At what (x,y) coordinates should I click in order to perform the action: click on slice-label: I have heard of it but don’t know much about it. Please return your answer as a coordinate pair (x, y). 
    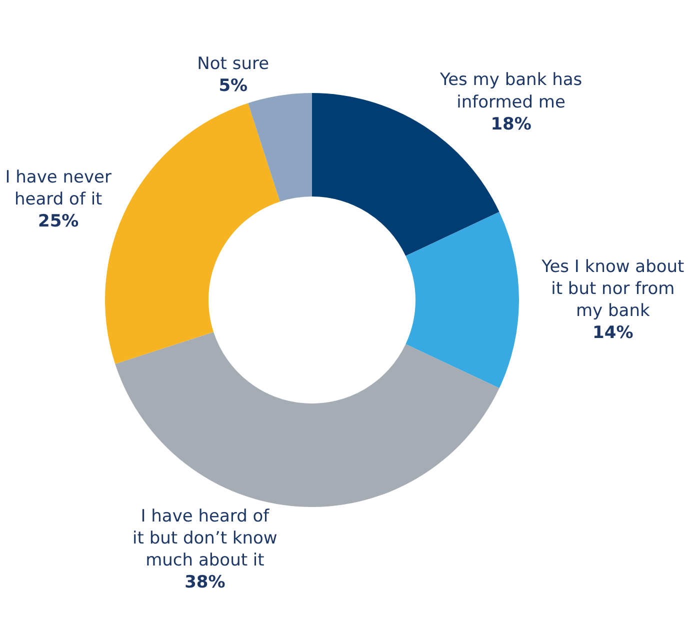
    Looking at the image, I should click on (205, 538).